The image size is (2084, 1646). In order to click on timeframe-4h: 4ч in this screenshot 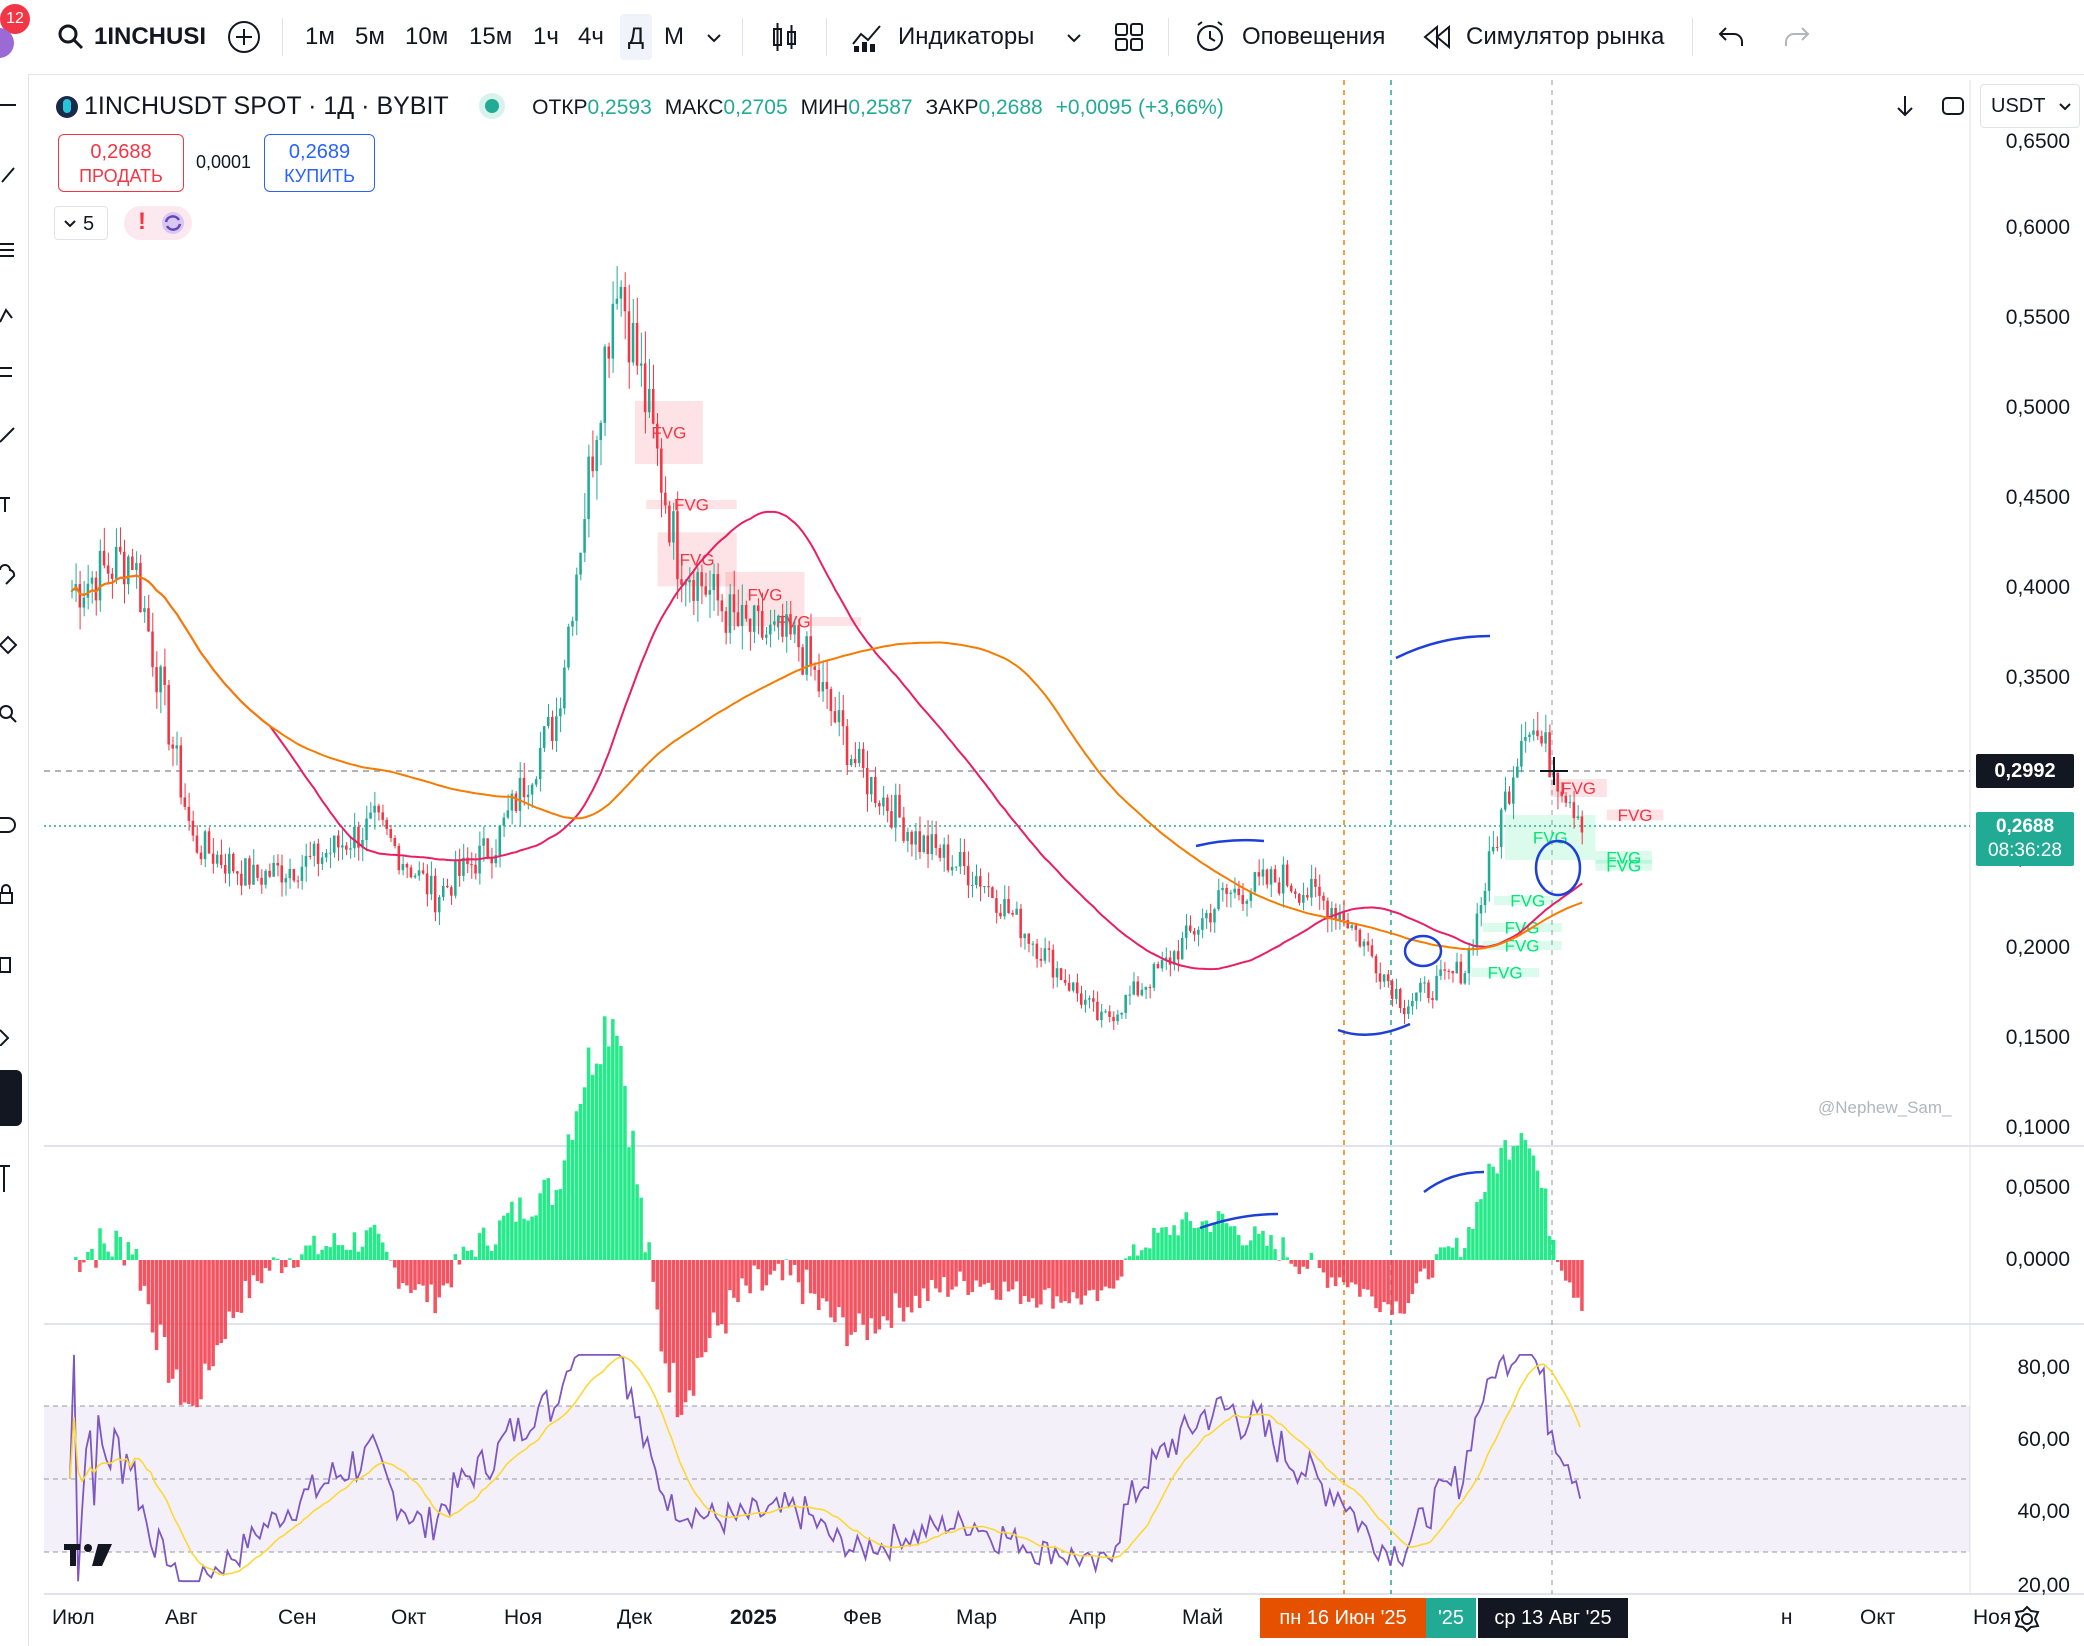, I will do `click(591, 36)`.